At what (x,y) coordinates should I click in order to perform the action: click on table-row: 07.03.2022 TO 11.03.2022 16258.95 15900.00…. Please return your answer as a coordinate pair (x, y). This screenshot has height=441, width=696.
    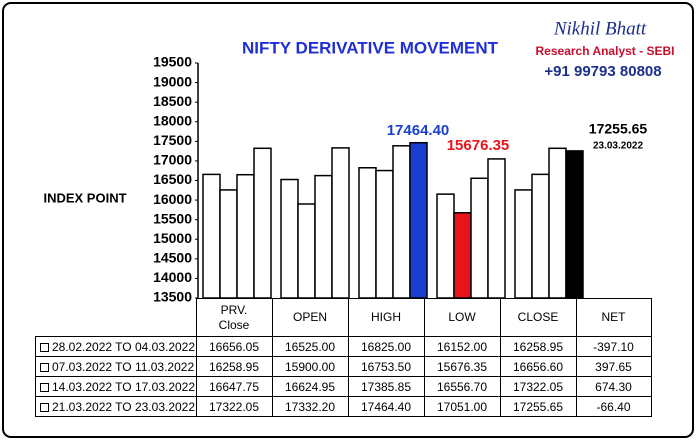
    Looking at the image, I should click on (343, 366).